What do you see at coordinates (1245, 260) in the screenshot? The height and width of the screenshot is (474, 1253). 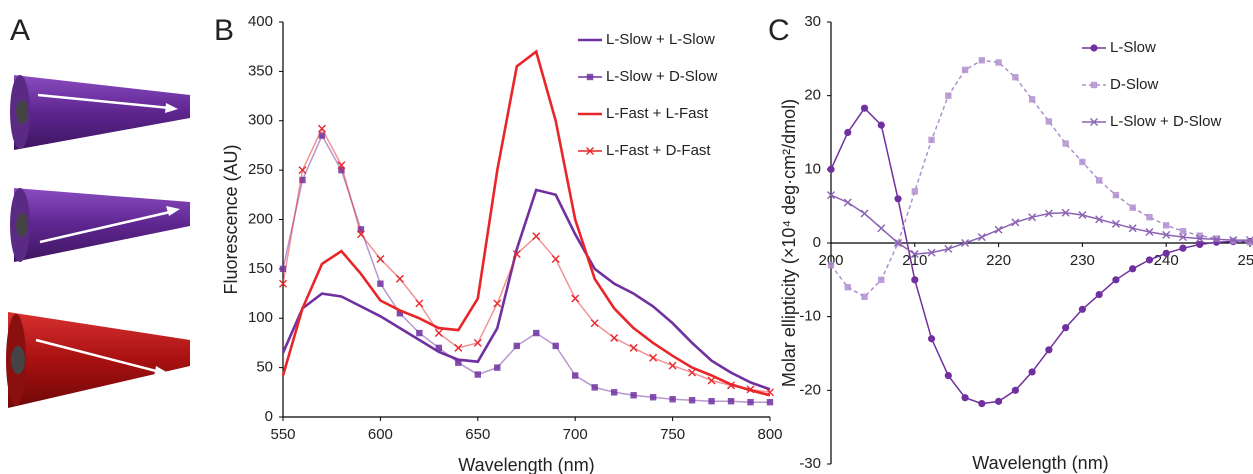 I see `x-tick-label: 250` at bounding box center [1245, 260].